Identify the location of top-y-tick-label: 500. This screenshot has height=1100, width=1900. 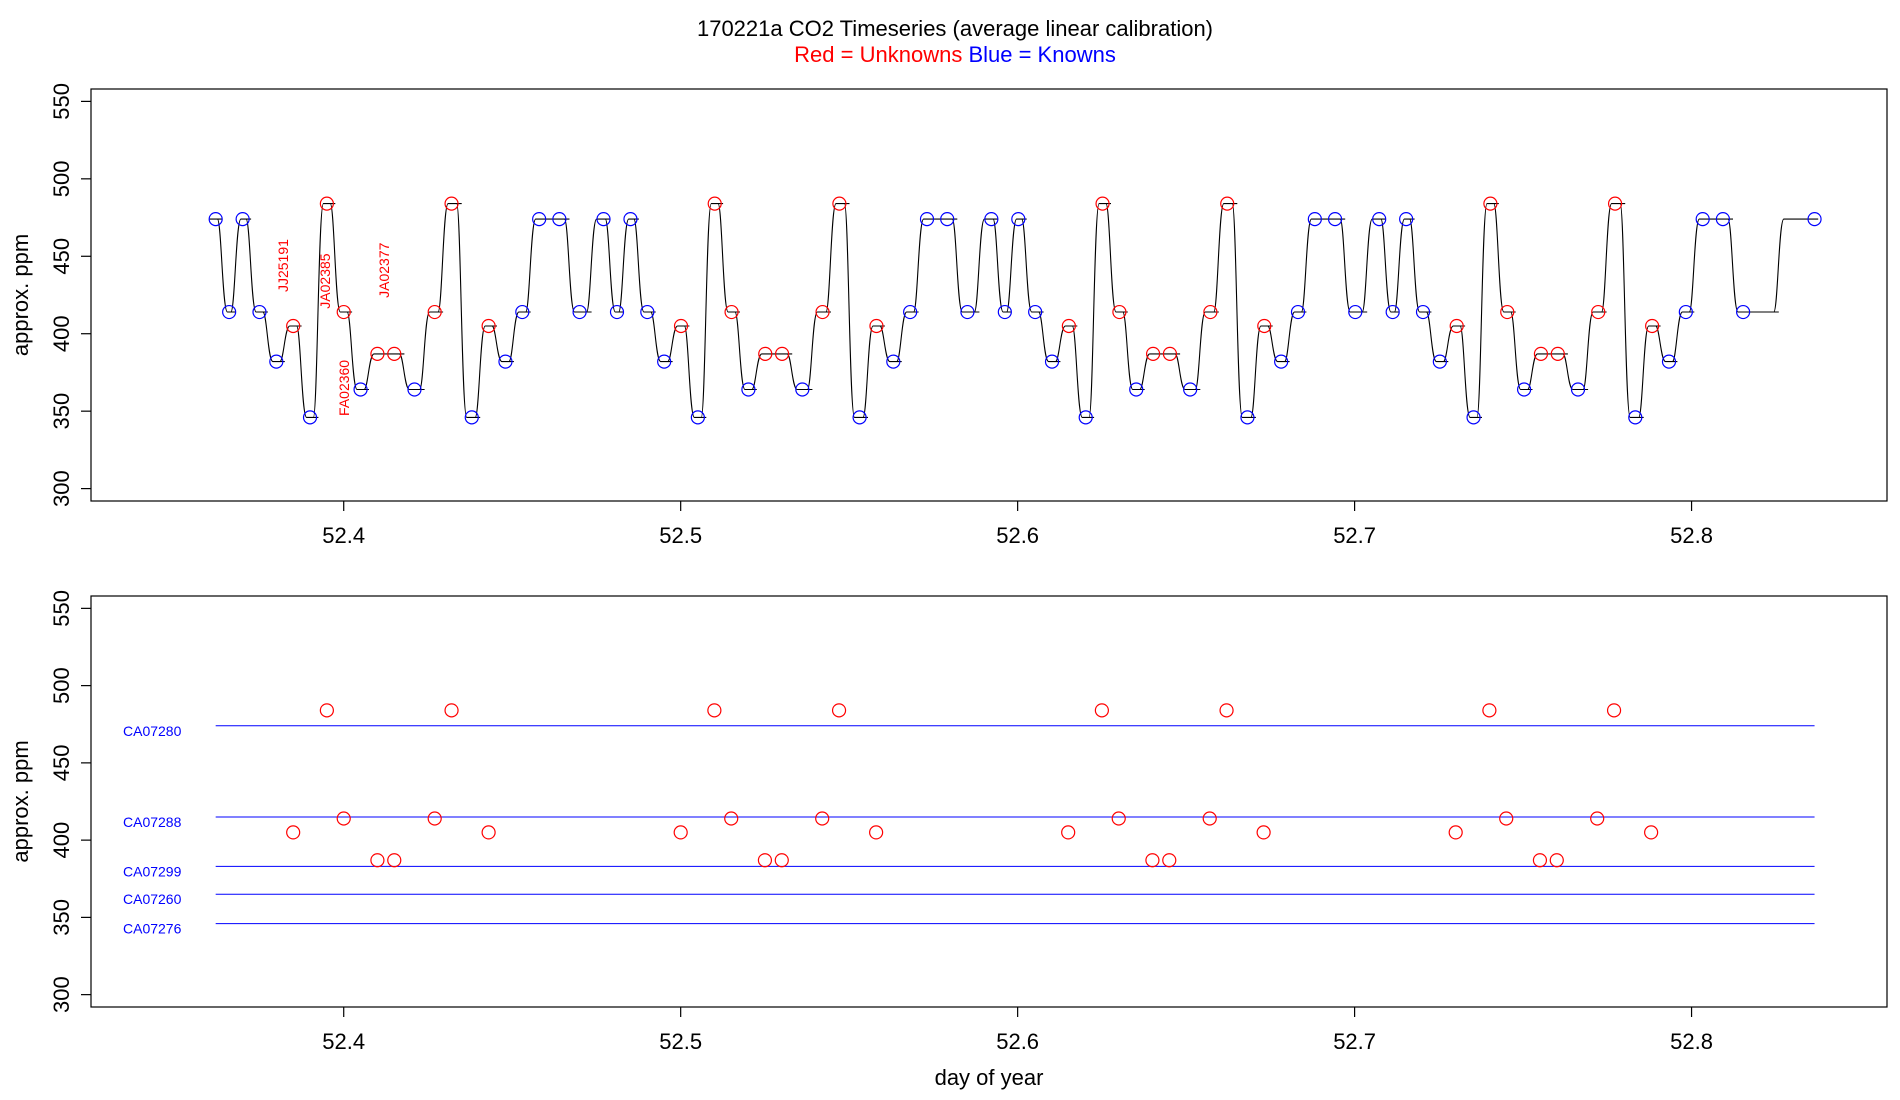
(61, 178).